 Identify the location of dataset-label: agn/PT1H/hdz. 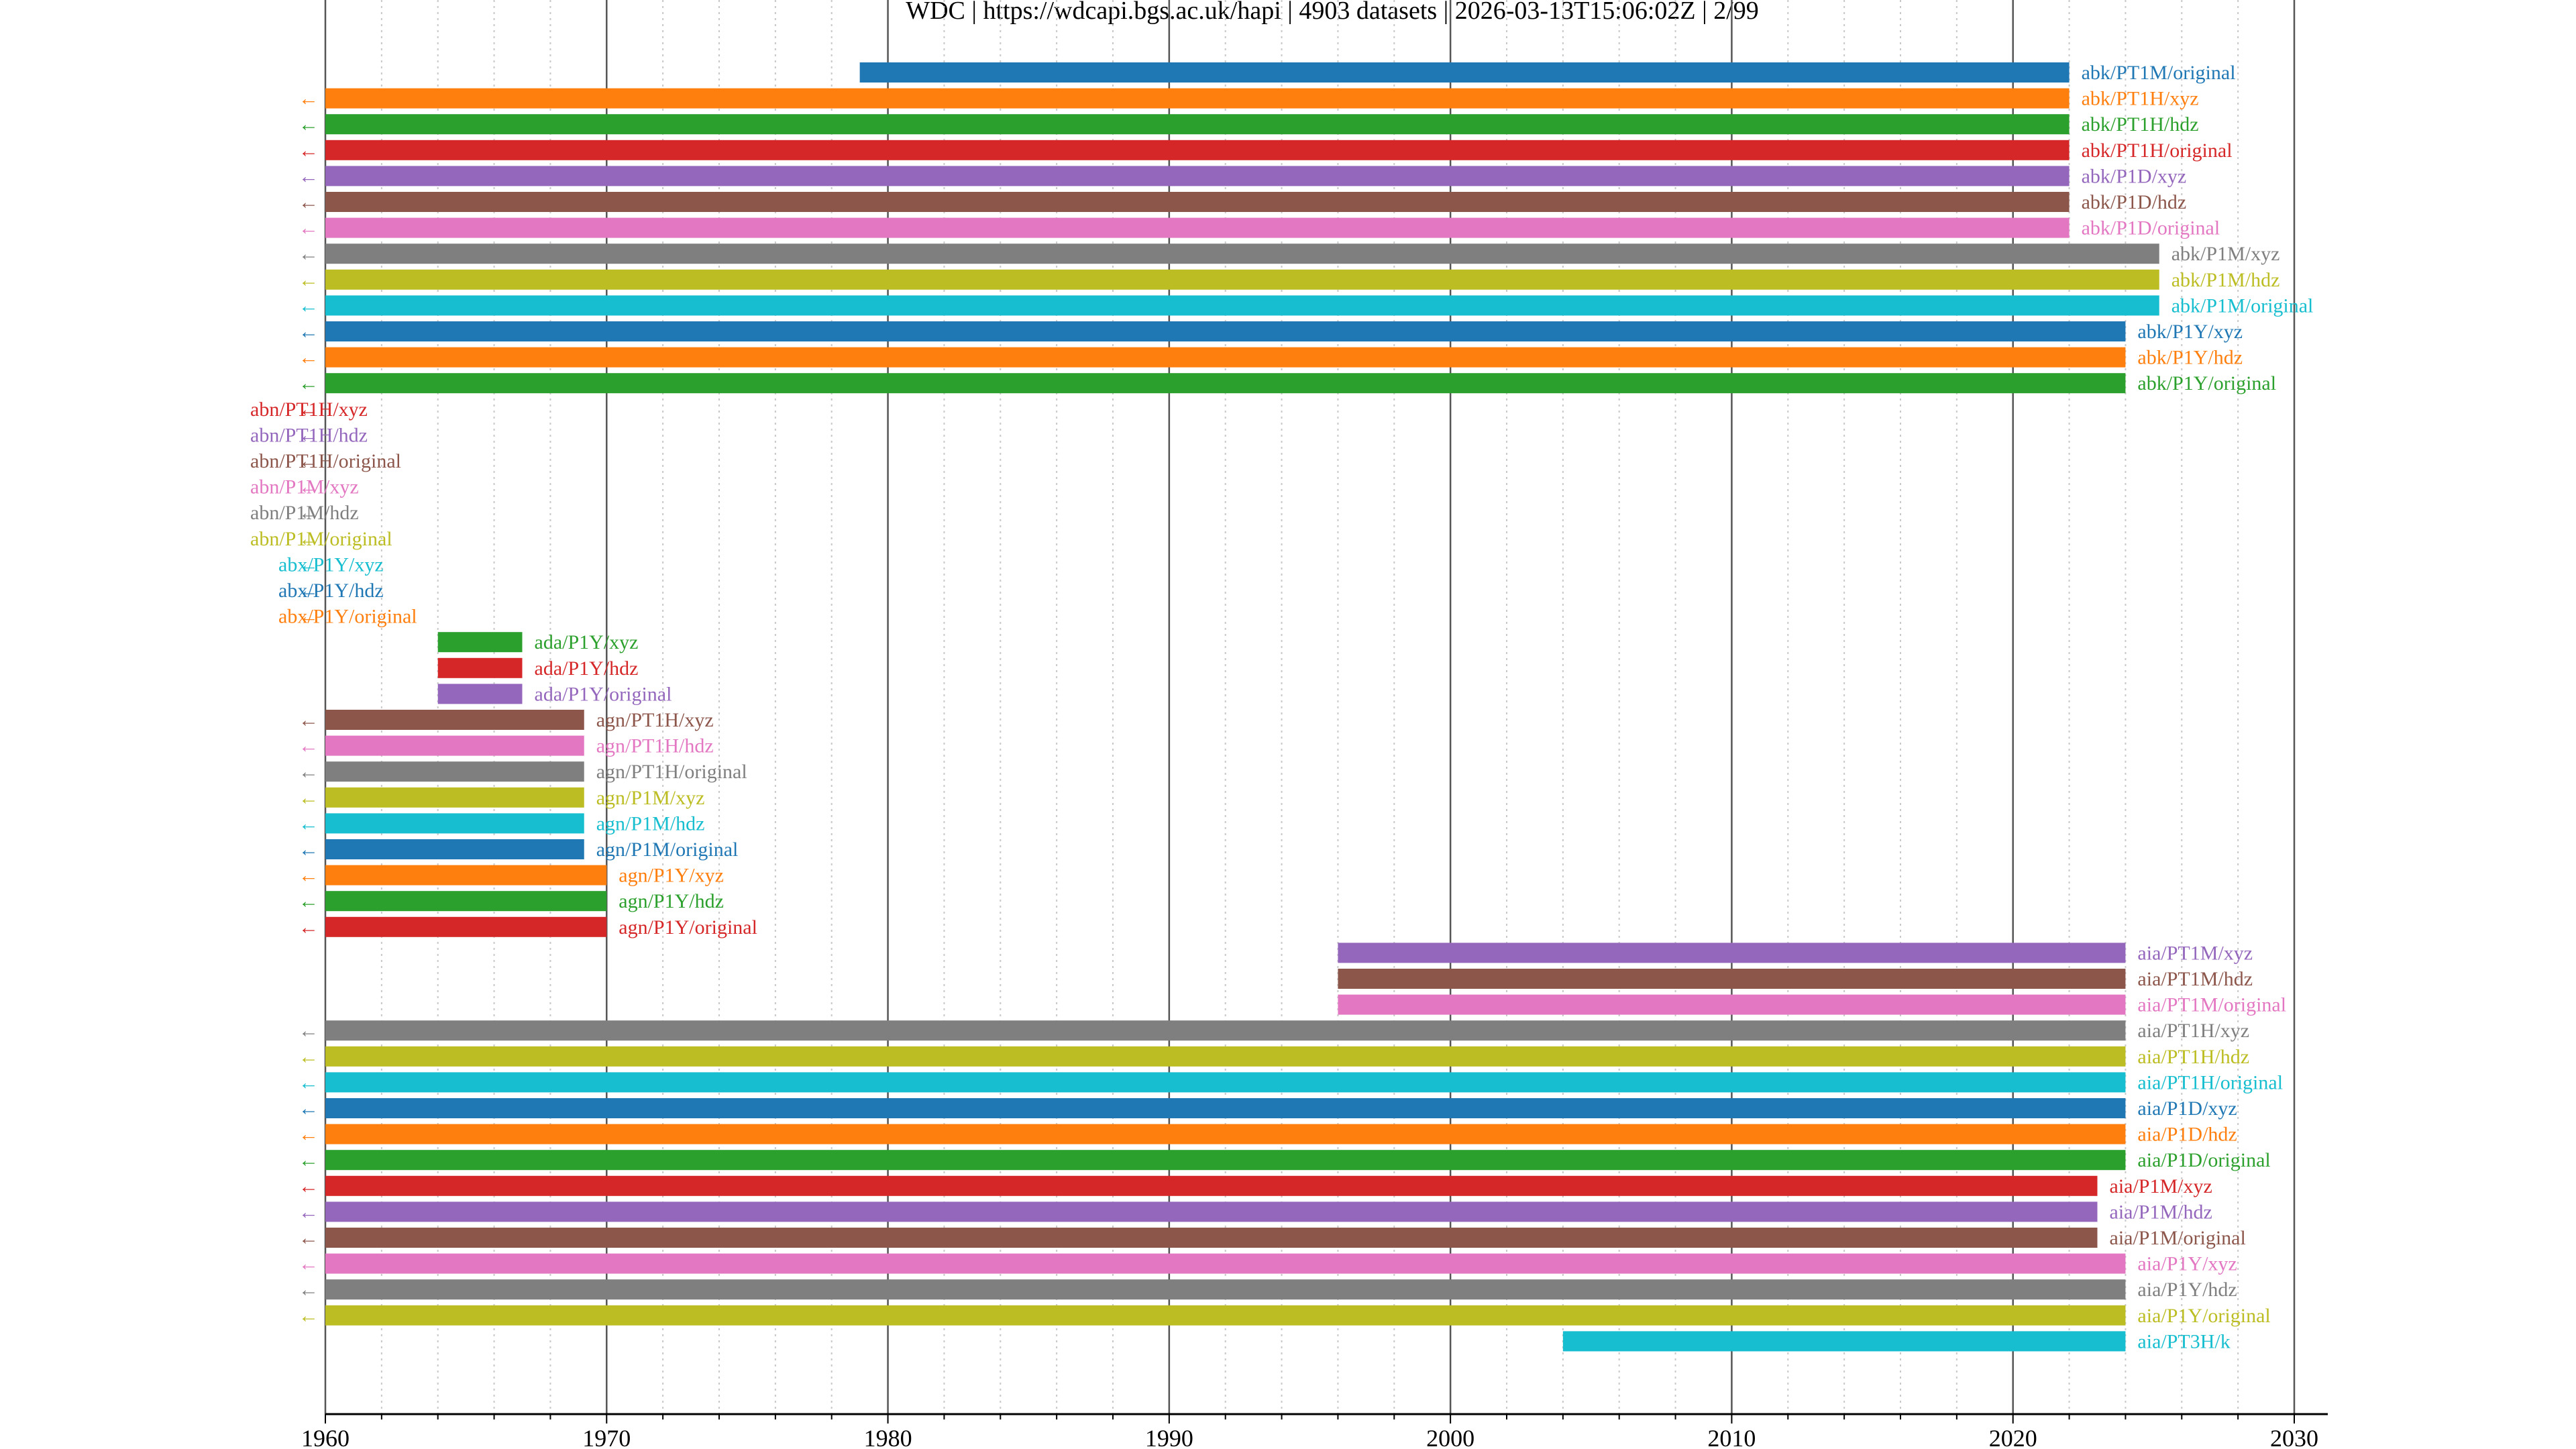
(655, 746).